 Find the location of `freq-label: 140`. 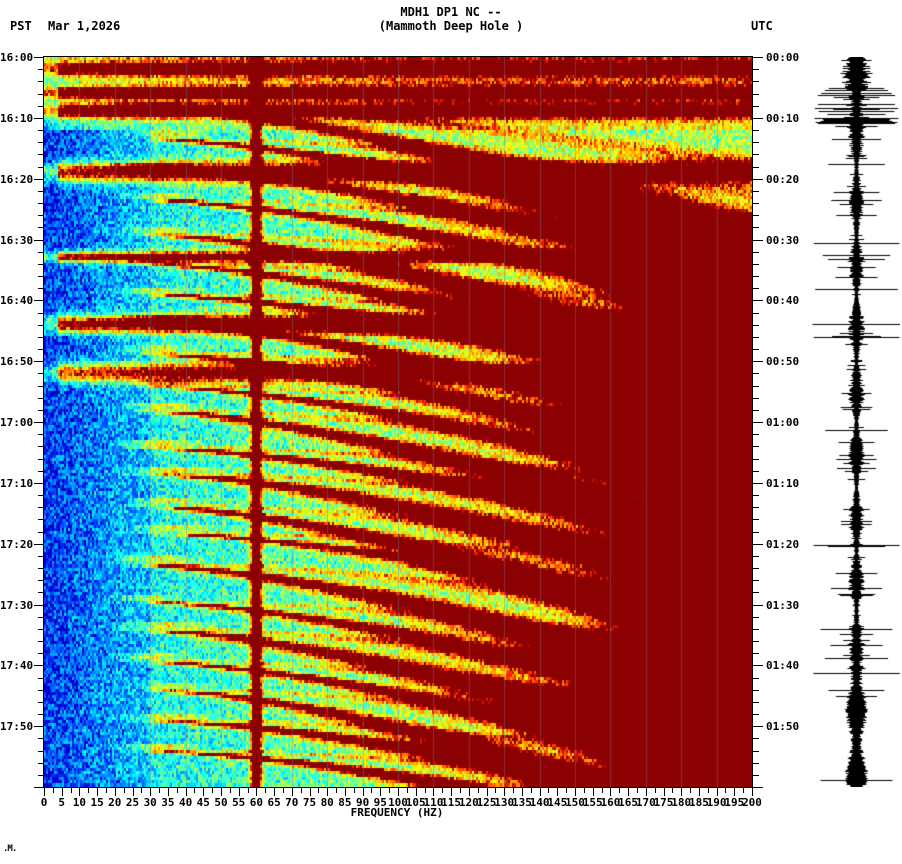

freq-label: 140 is located at coordinates (539, 802).